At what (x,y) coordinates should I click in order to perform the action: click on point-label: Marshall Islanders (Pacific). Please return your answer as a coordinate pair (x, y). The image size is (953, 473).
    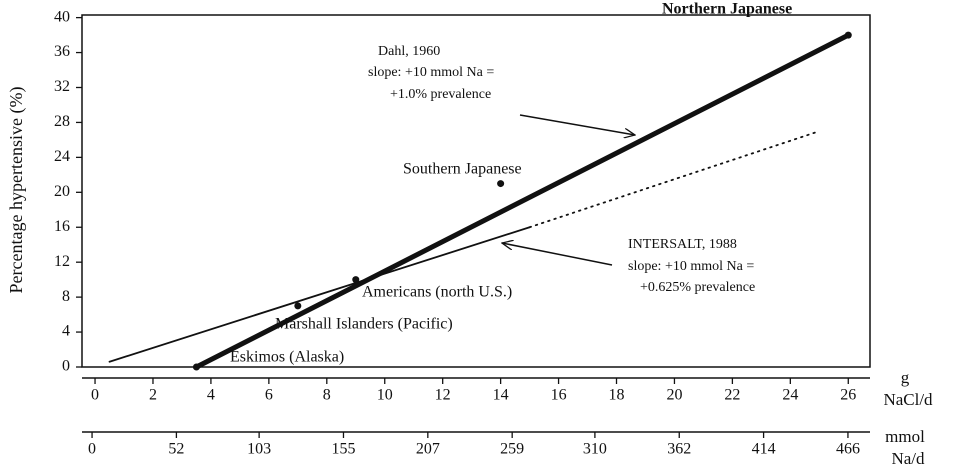
    Looking at the image, I should click on (364, 324).